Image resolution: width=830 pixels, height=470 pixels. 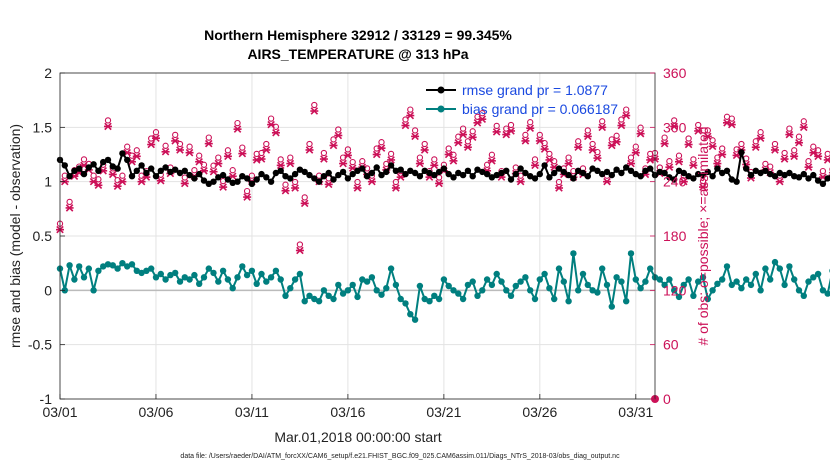 I want to click on y-tick-label-left: 2, so click(x=48, y=73).